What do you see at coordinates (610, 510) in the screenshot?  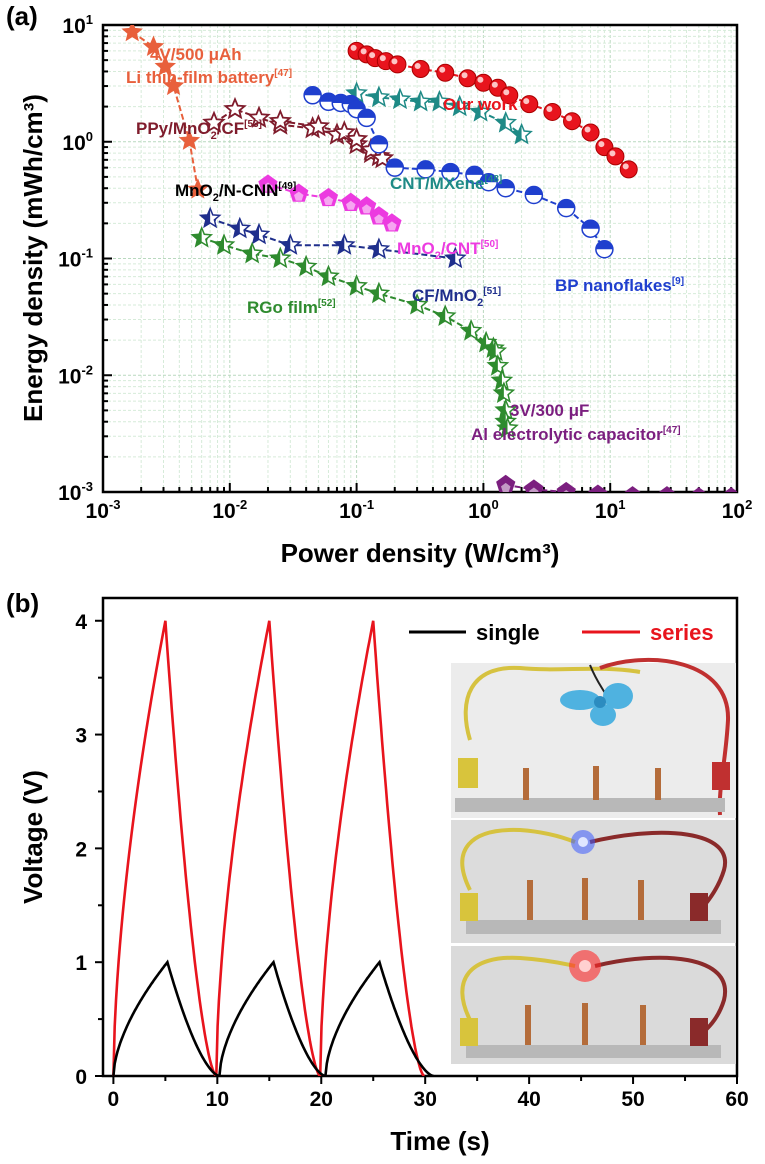 I see `panel-a-x-tick-label: 10¹` at bounding box center [610, 510].